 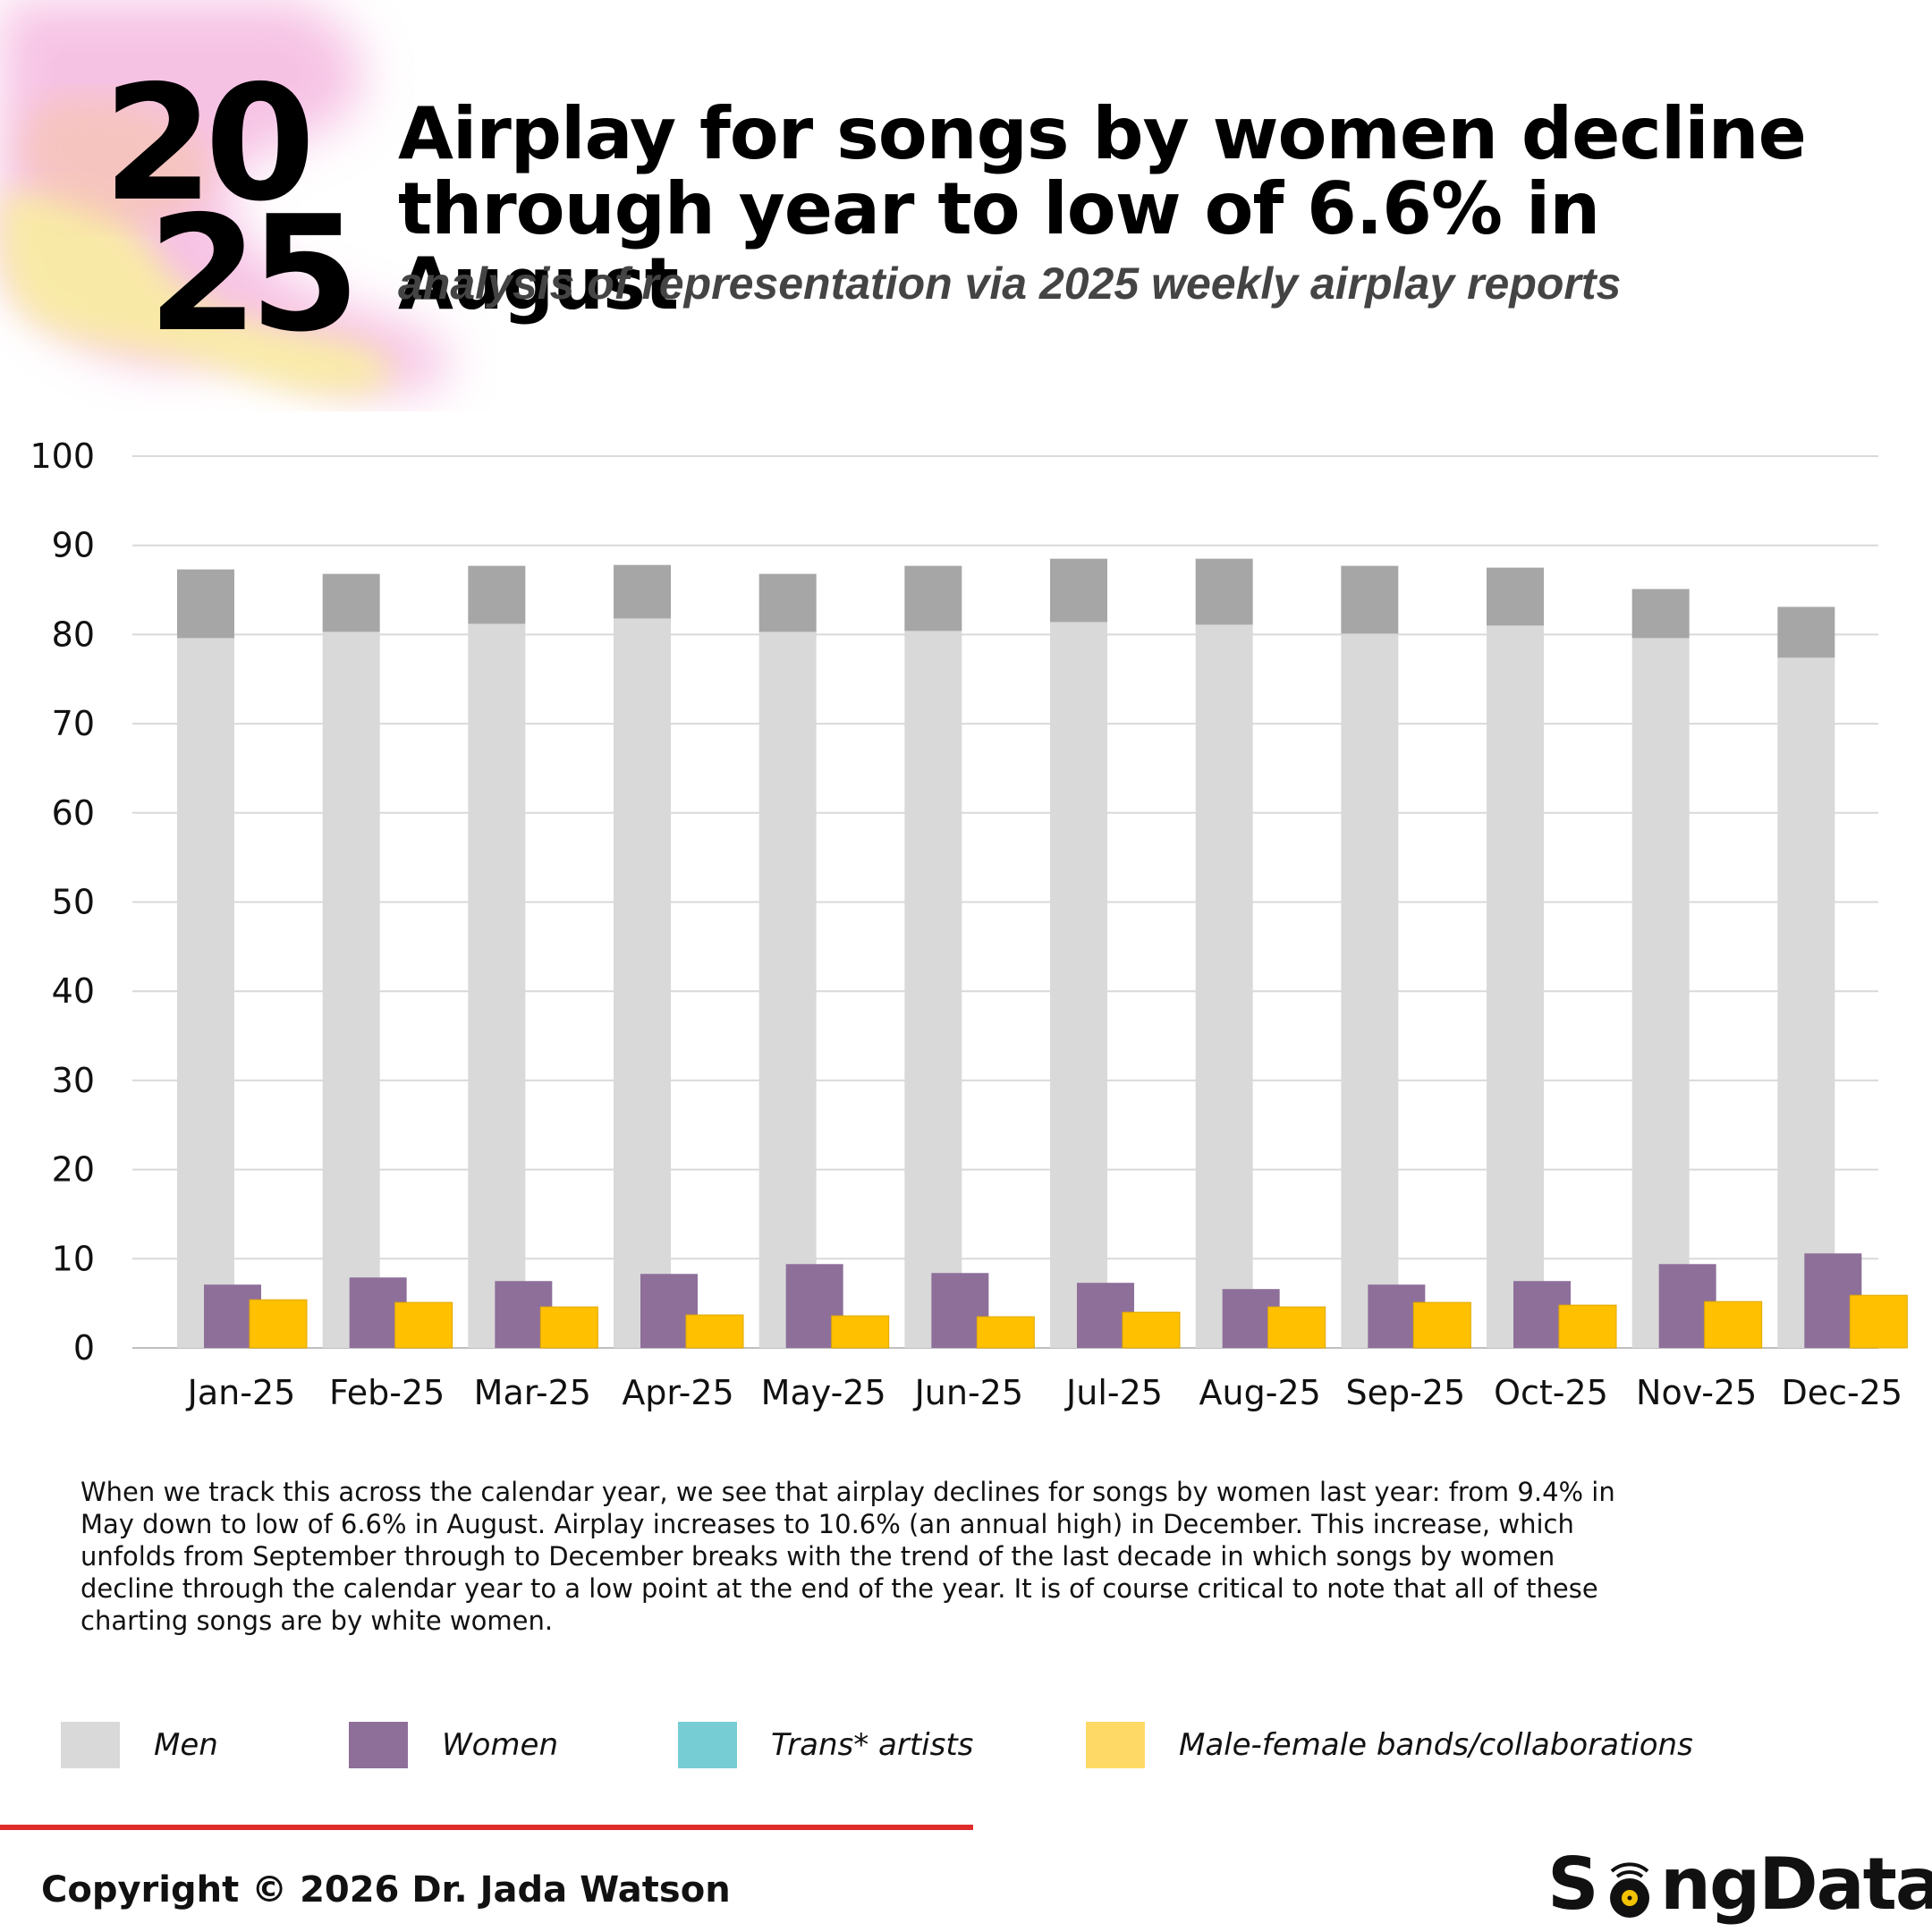 I want to click on x-tick-label-Oct-25: Oct-25, so click(x=1551, y=1392).